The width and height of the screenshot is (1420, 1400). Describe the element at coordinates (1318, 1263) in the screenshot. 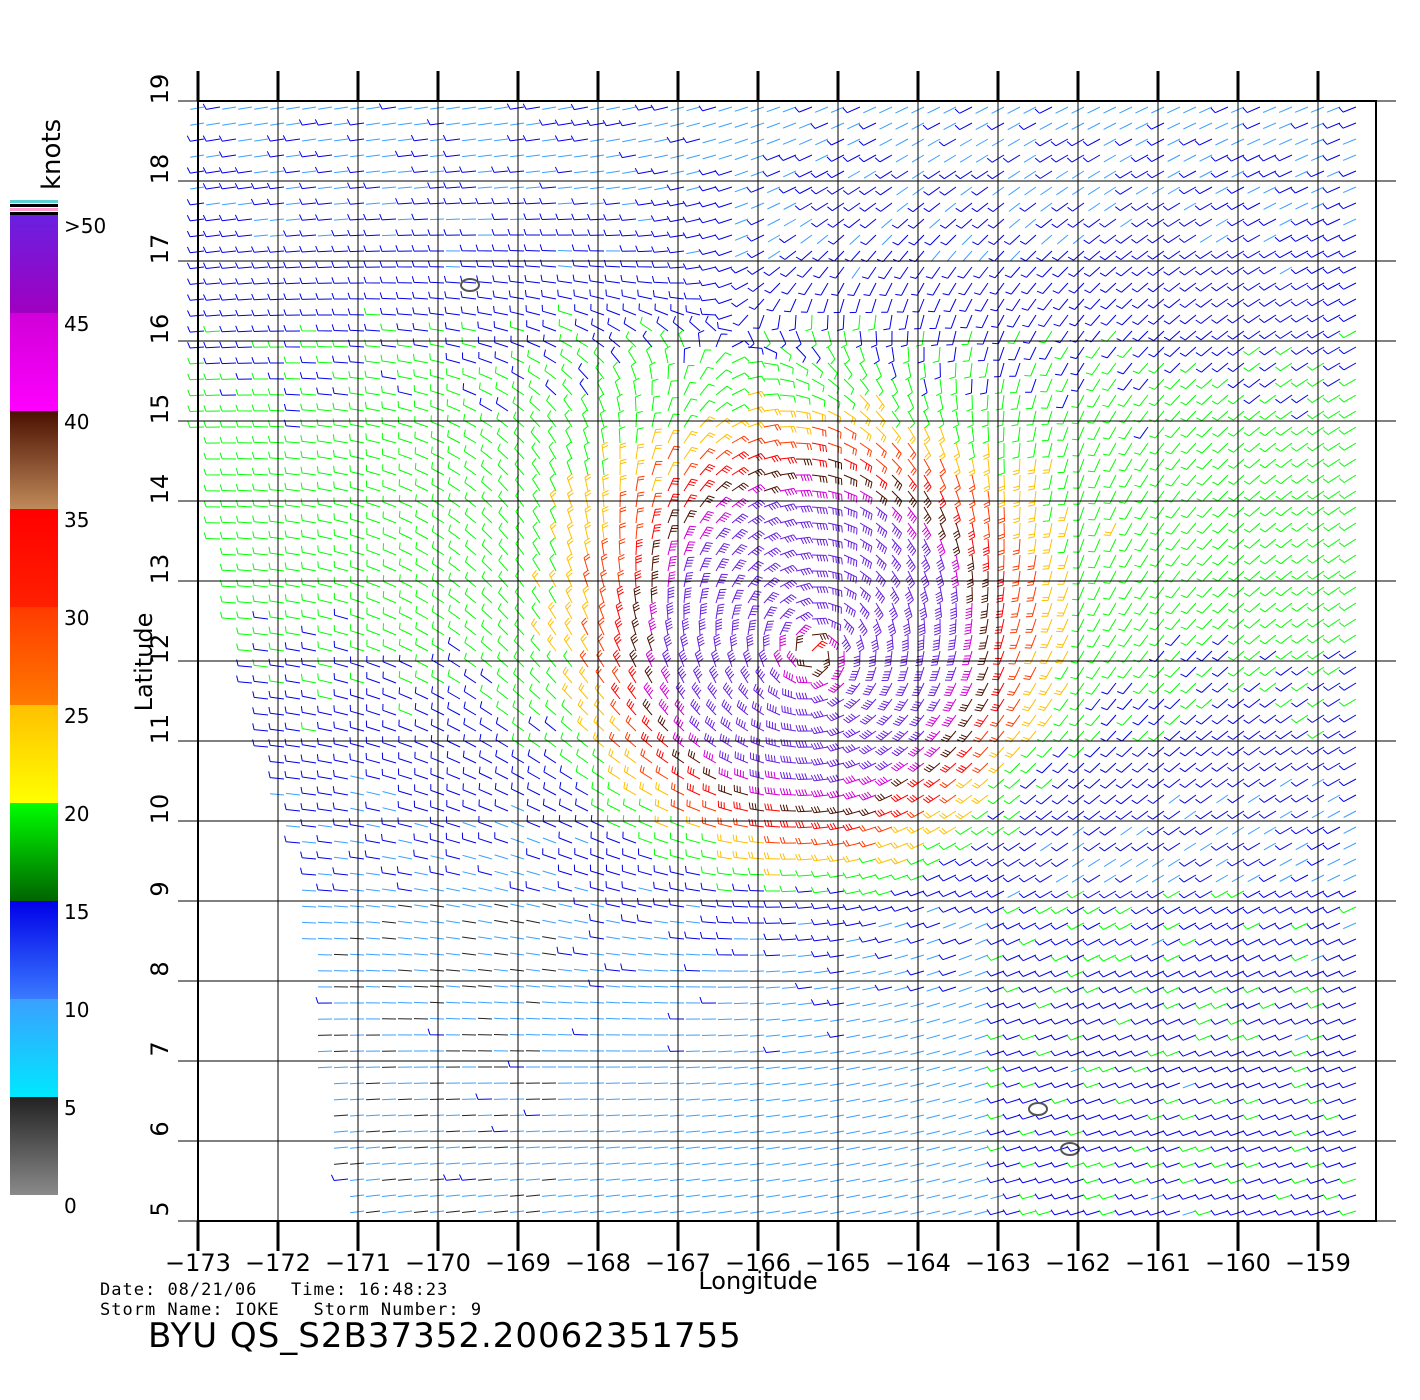

I see `lon-tick-label: −159` at that location.